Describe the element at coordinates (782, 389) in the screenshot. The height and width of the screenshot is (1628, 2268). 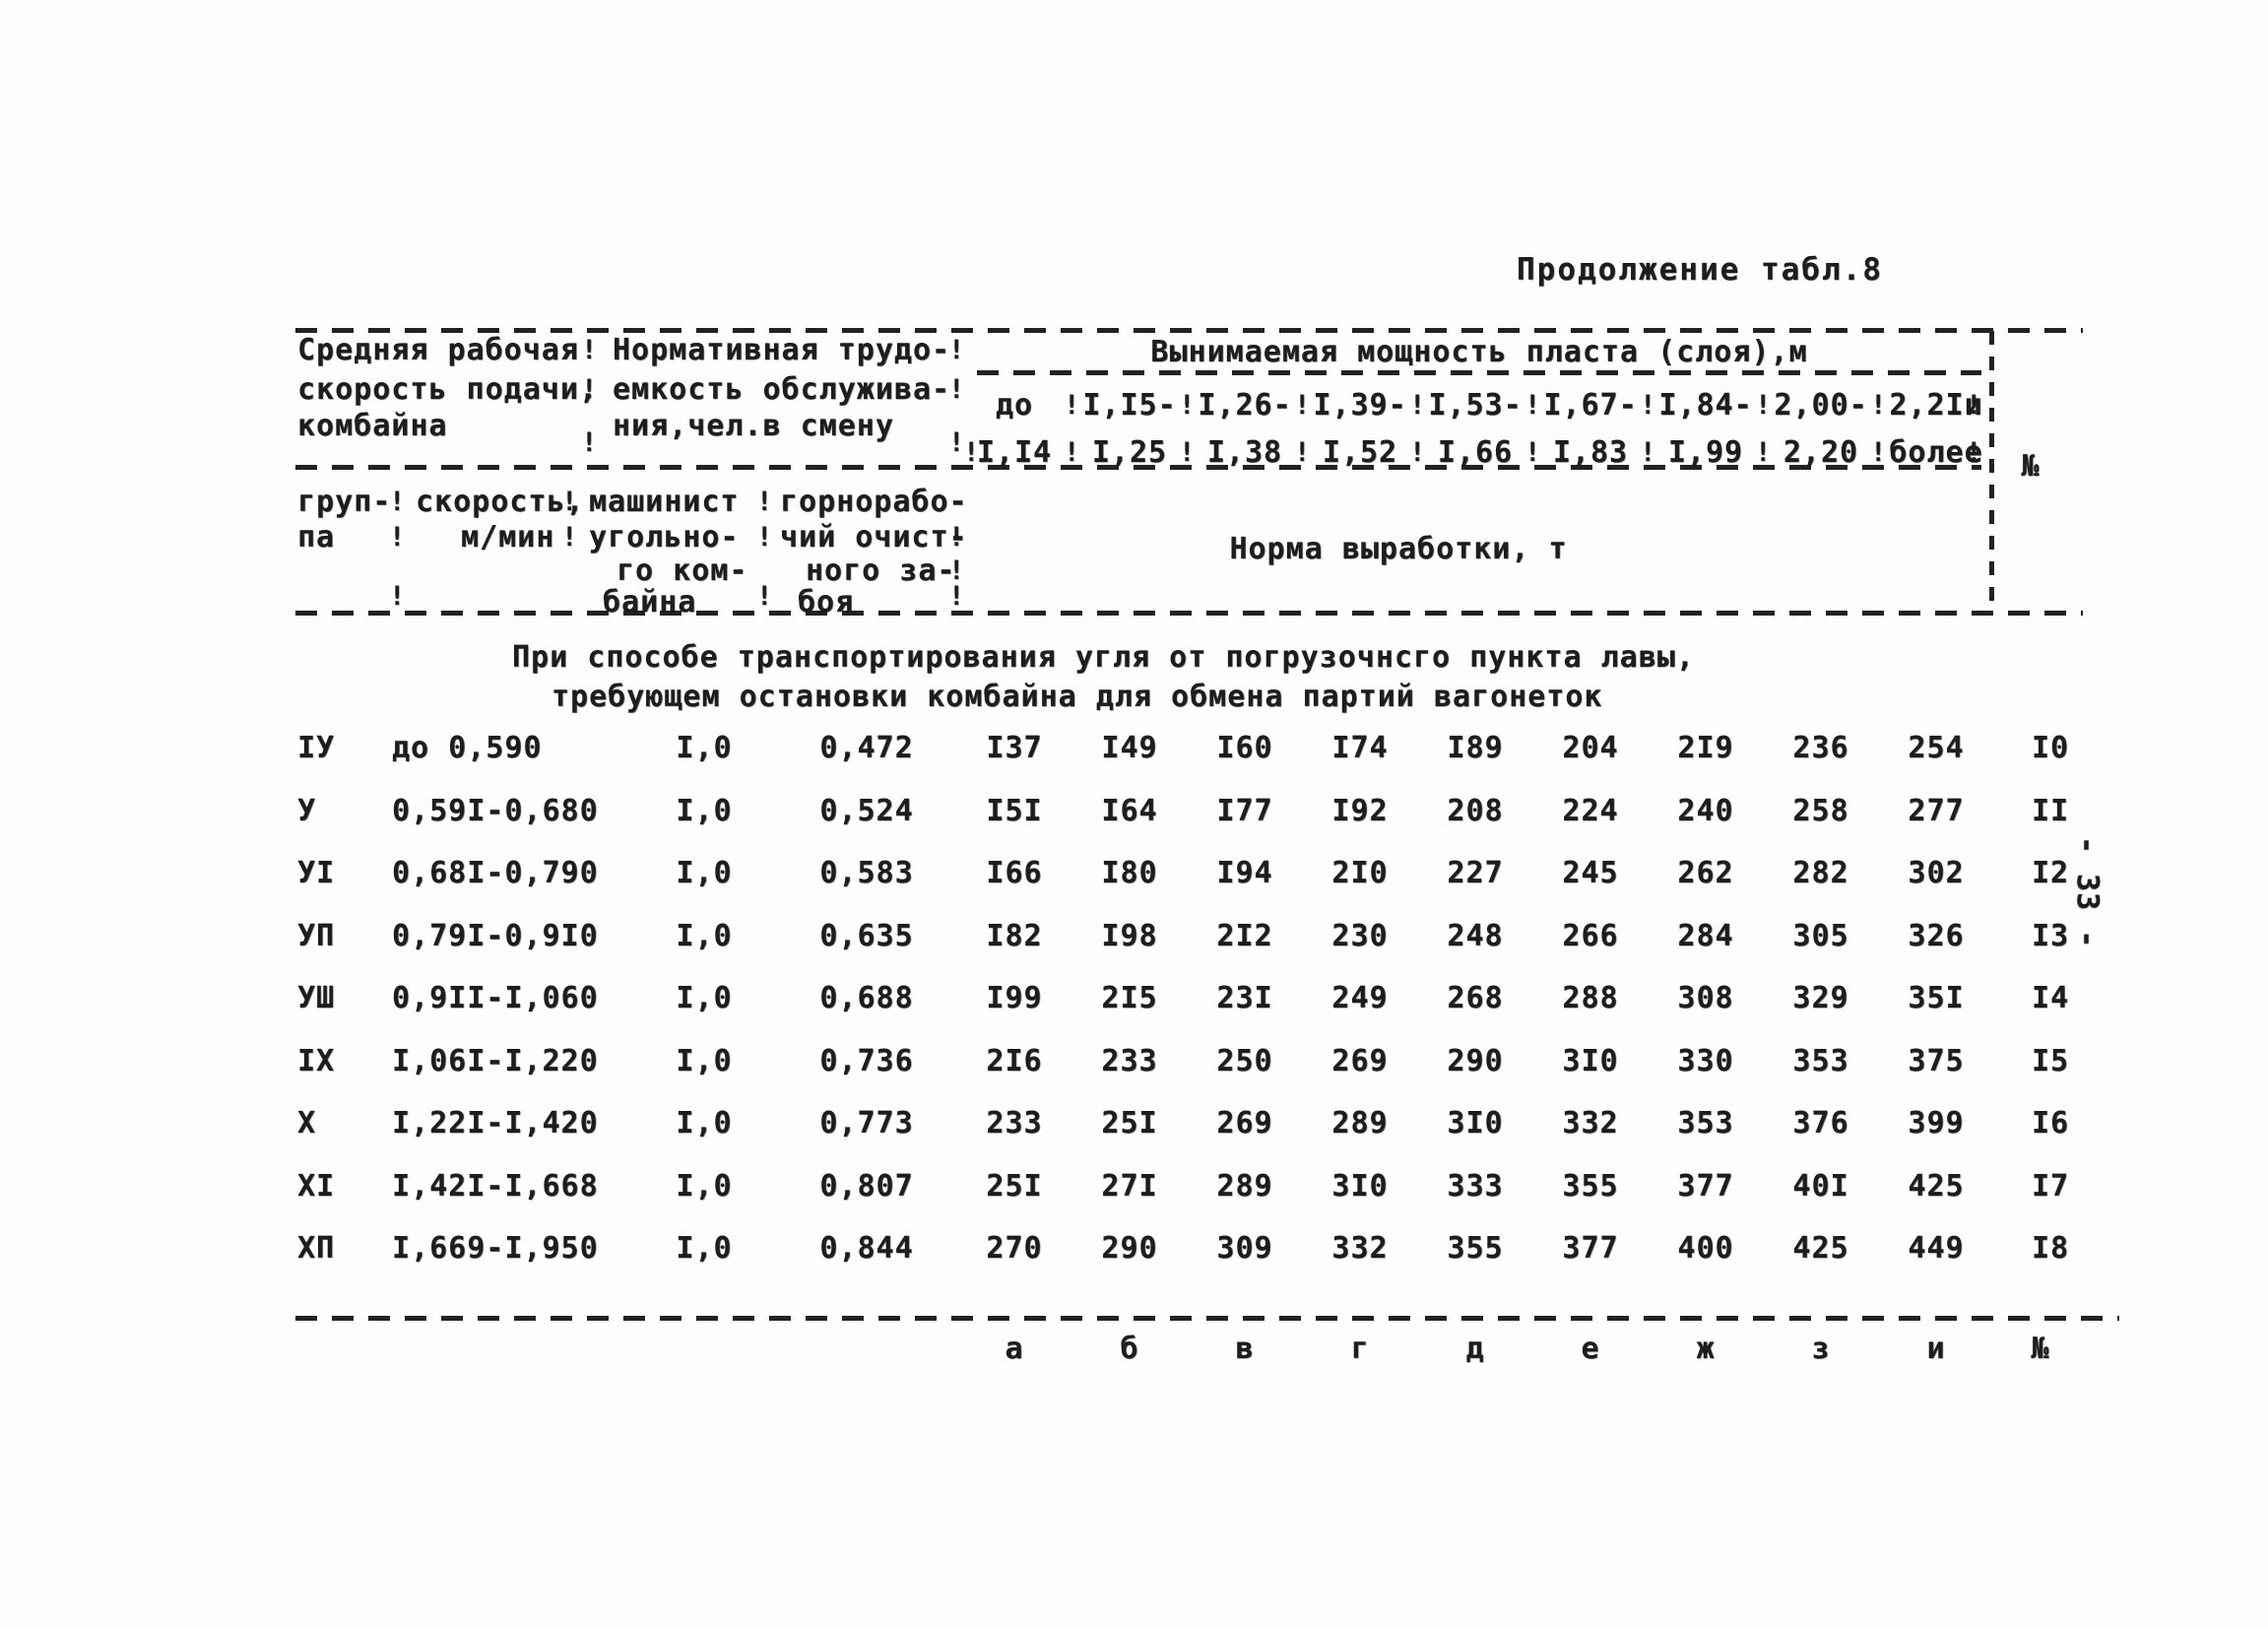
I see `header-labor-line: емкость обслужива-` at that location.